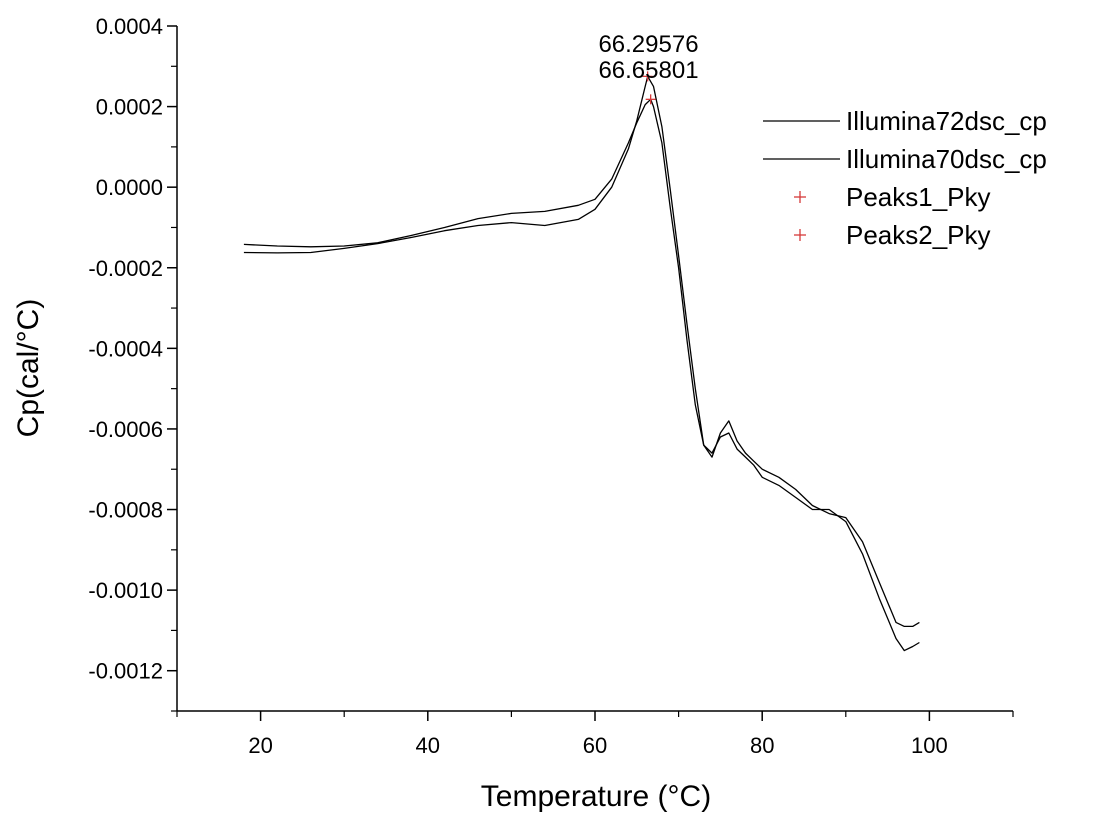  What do you see at coordinates (125, 510) in the screenshot?
I see `y-tick-label: -0.0008` at bounding box center [125, 510].